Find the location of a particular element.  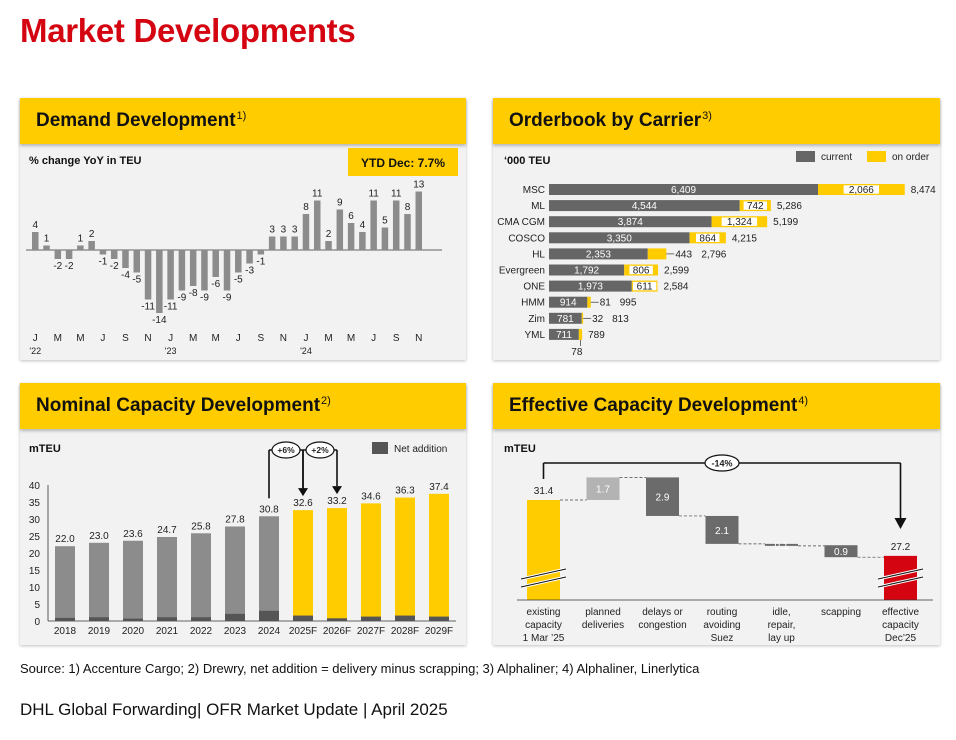

current-value-label: 2,353 is located at coordinates (598, 254).